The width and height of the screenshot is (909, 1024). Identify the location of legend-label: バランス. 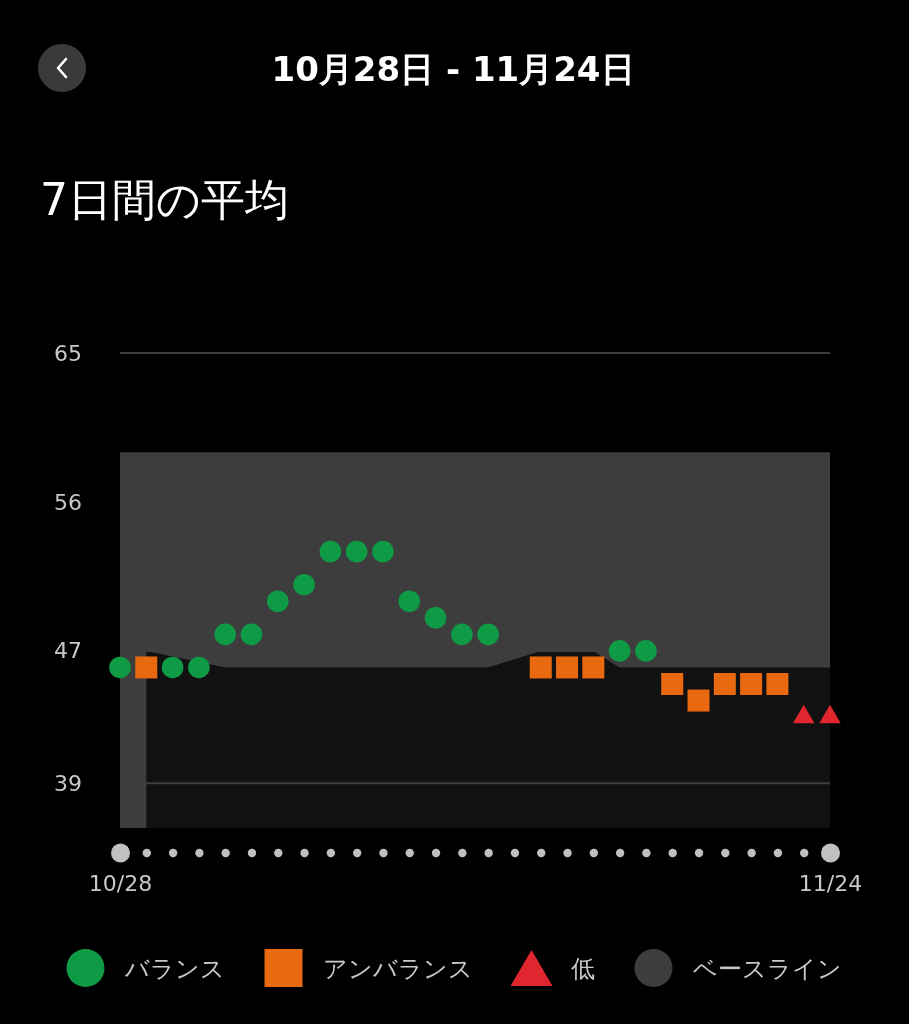
(174, 969).